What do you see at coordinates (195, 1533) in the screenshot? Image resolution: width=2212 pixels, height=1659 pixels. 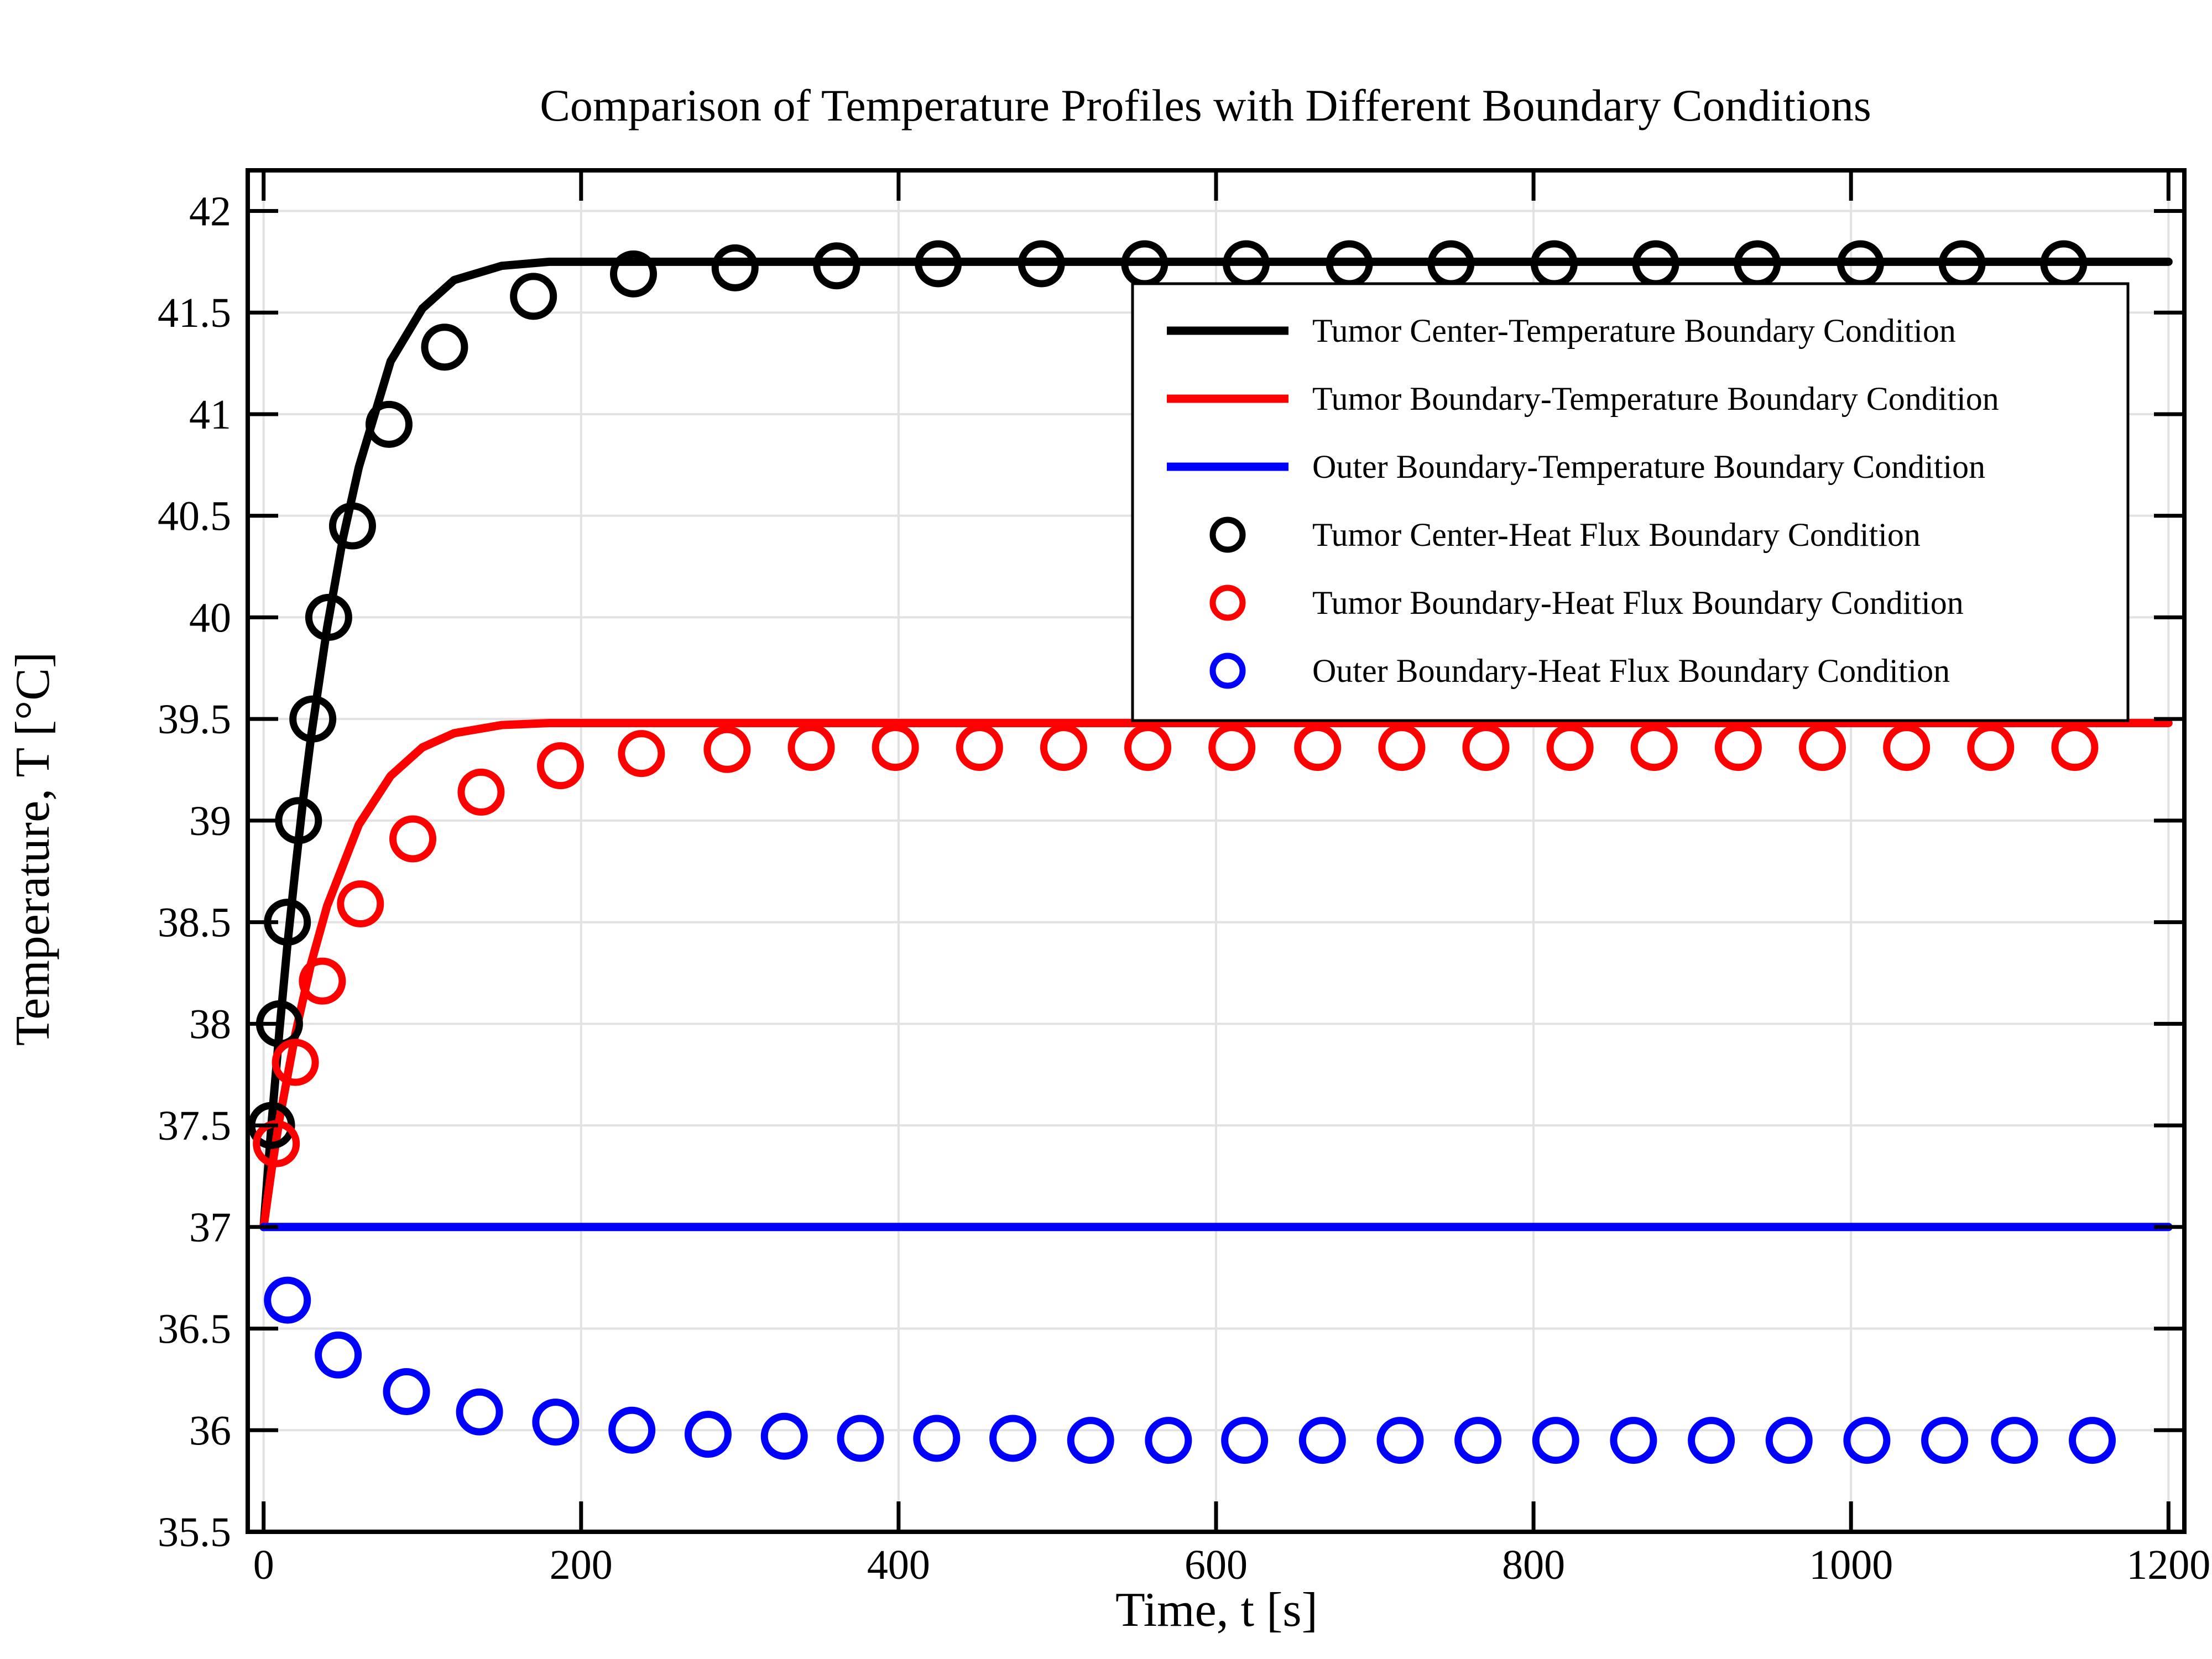 I see `y-tick-label: 35.5` at bounding box center [195, 1533].